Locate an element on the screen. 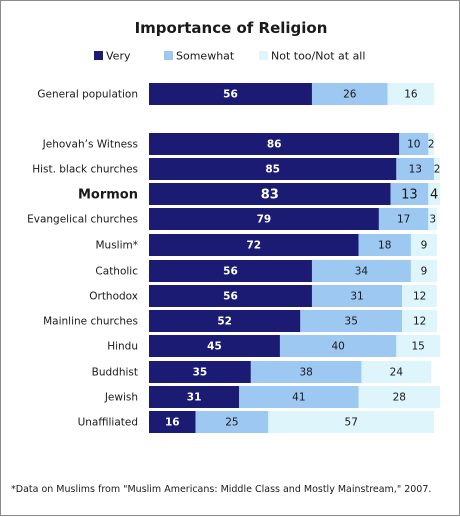 The height and width of the screenshot is (517, 460). value-label-mormon-very: 83 is located at coordinates (270, 195).